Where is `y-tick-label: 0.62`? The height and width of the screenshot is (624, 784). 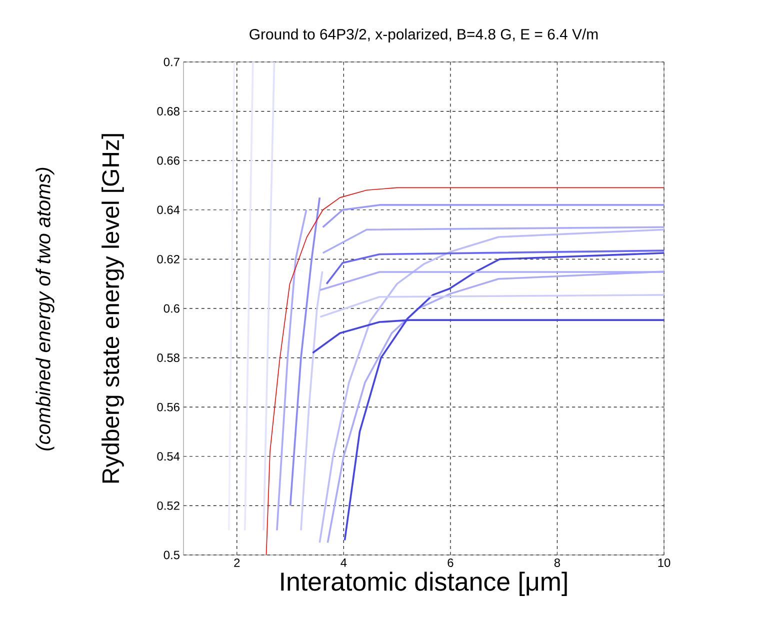 y-tick-label: 0.62 is located at coordinates (168, 259).